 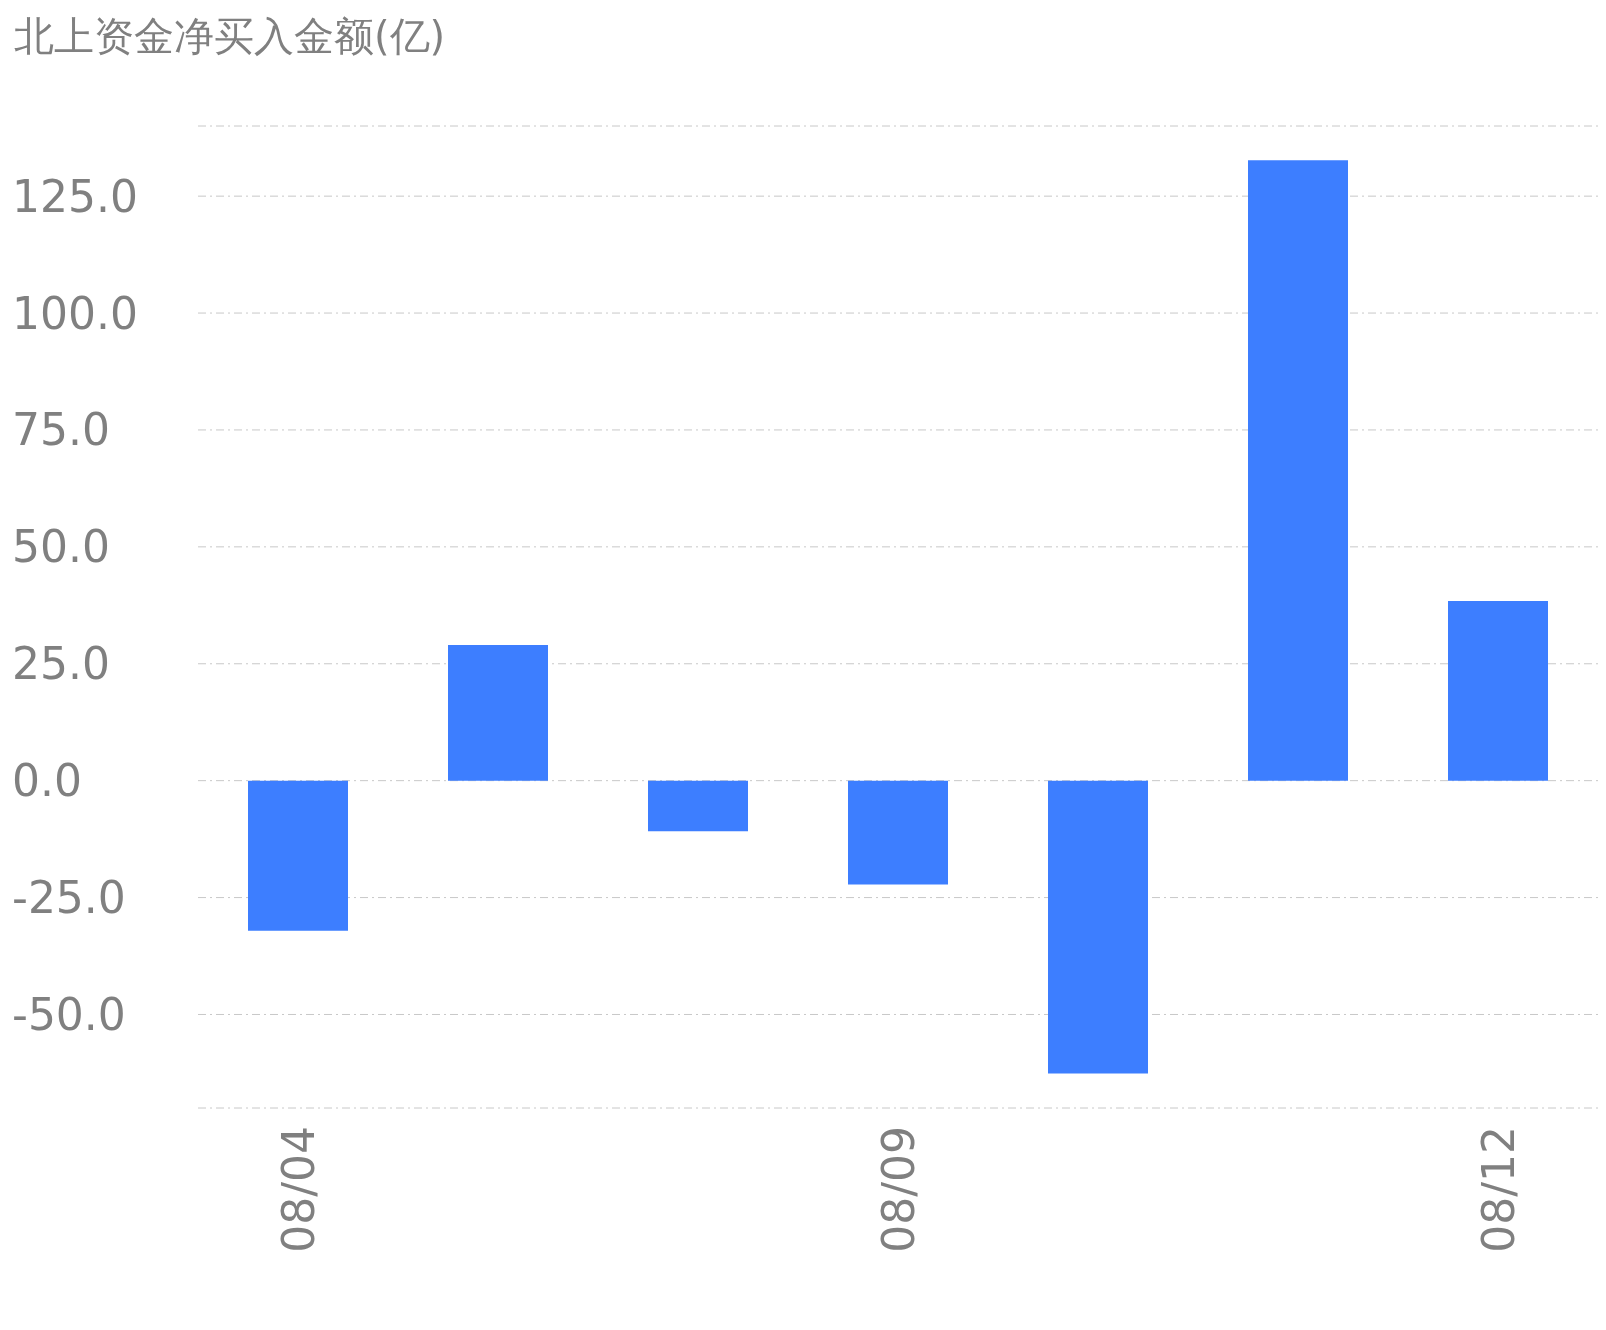 What do you see at coordinates (1498, 1189) in the screenshot?
I see `x-tick-label: 08/12` at bounding box center [1498, 1189].